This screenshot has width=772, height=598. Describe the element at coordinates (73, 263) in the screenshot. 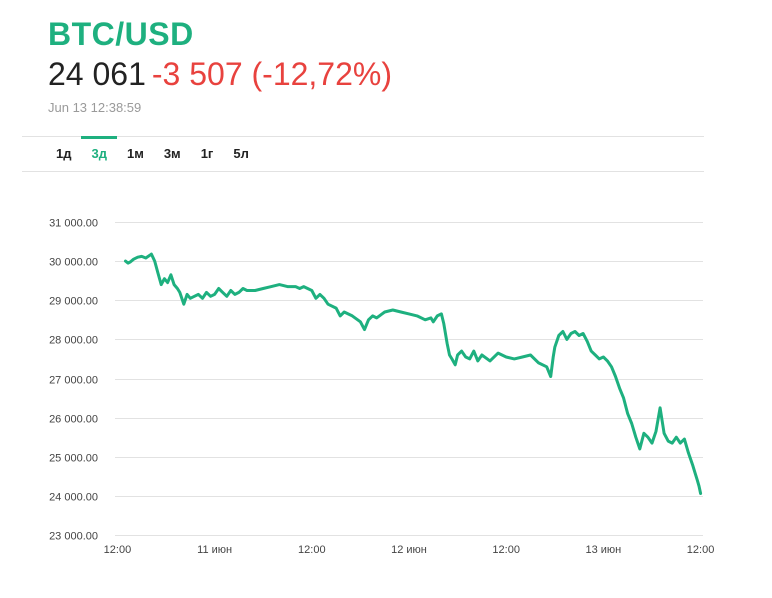

I see `y-tick-label: 30 000.00` at that location.